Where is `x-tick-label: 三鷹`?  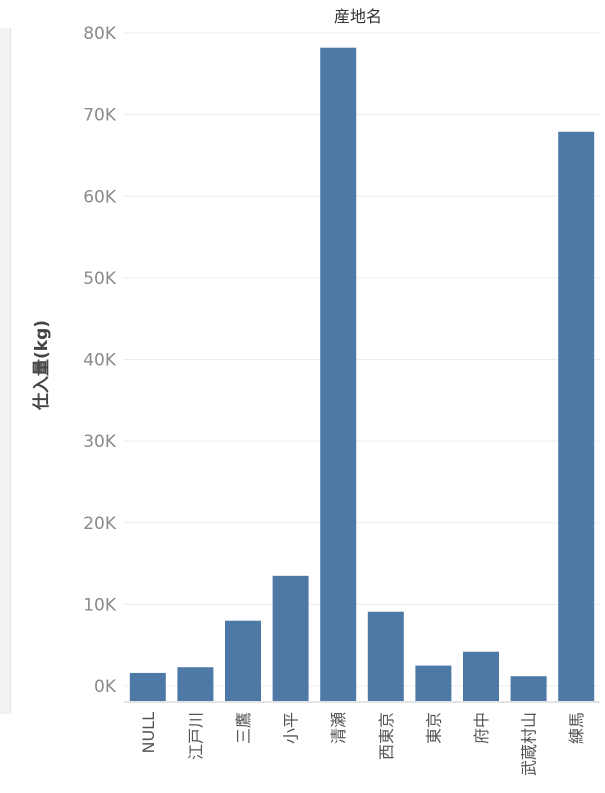
x-tick-label: 三鷹 is located at coordinates (243, 728).